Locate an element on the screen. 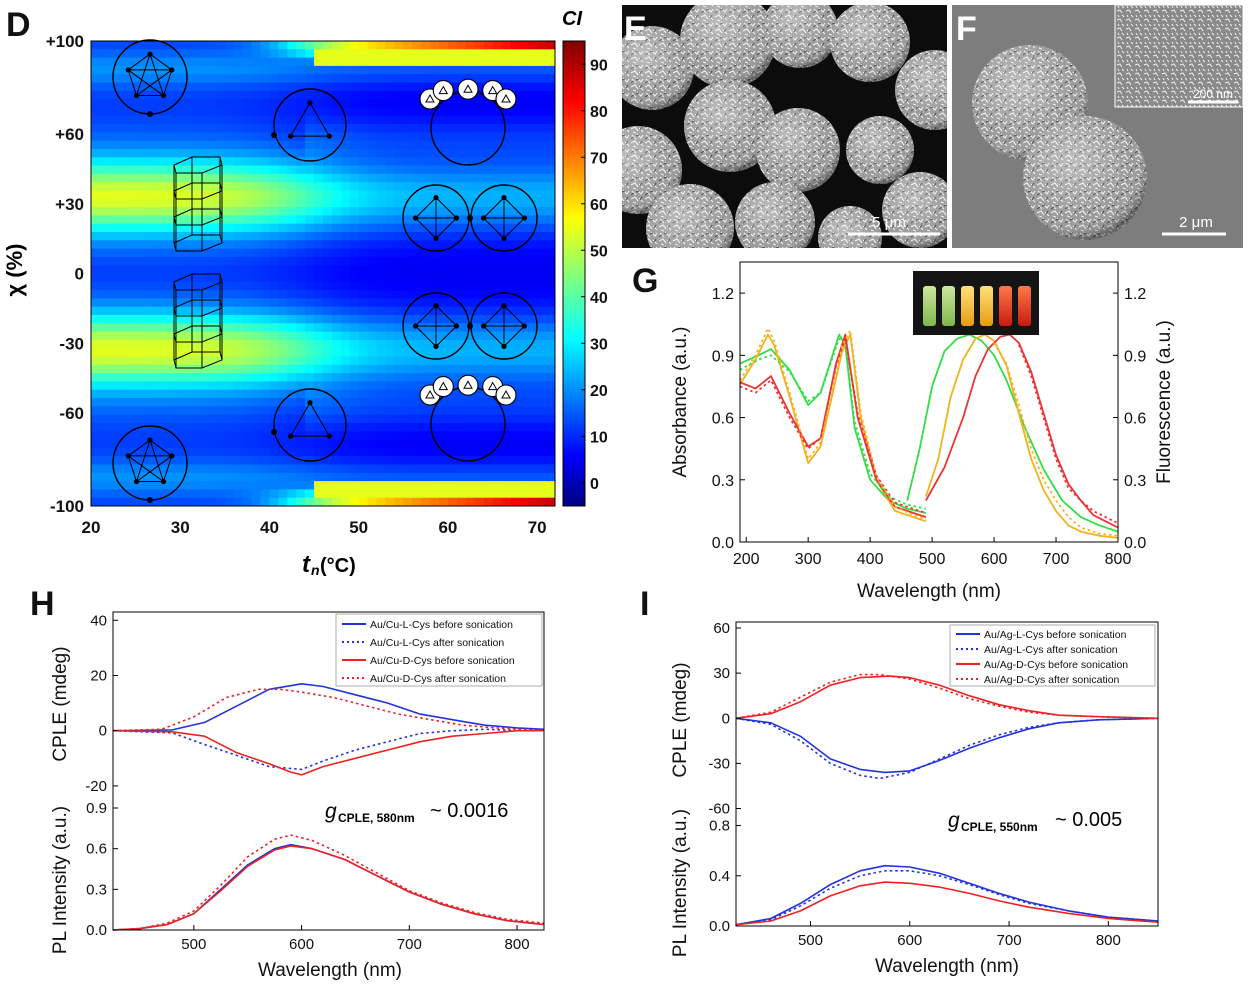 The height and width of the screenshot is (987, 1248). x-tick-label: 600 is located at coordinates (909, 940).